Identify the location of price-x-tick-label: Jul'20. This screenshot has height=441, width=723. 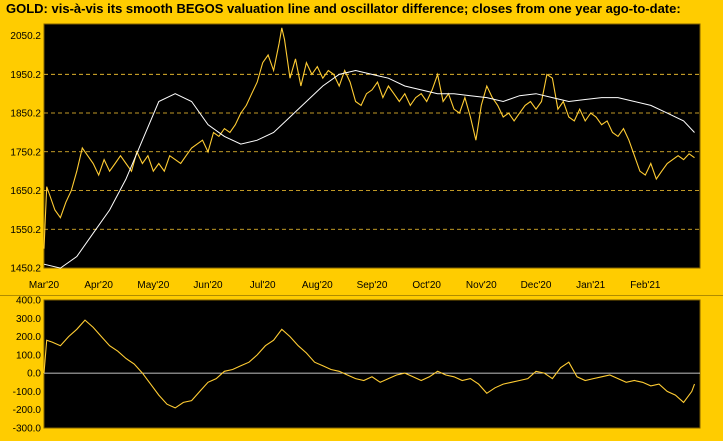
(263, 285).